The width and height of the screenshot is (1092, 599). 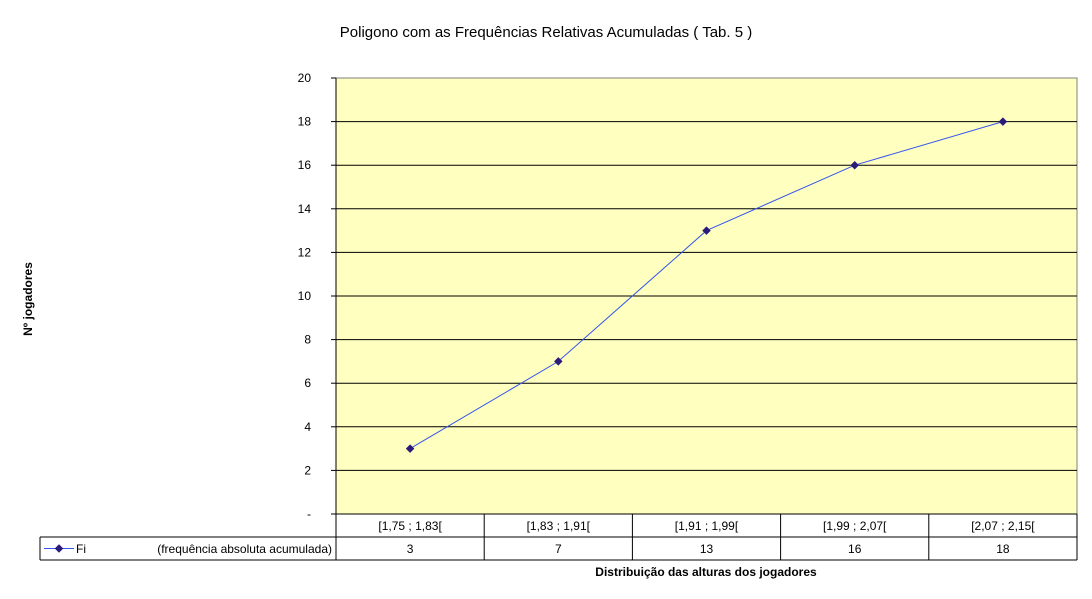 What do you see at coordinates (305, 252) in the screenshot?
I see `y-tick-label: 12` at bounding box center [305, 252].